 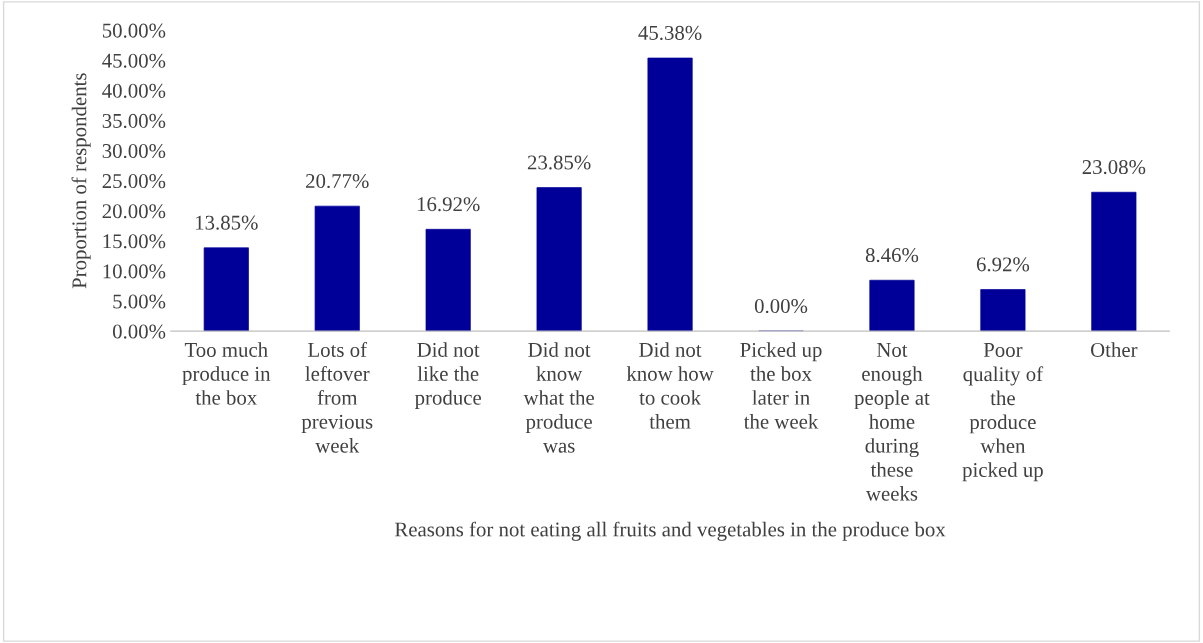 What do you see at coordinates (139, 331) in the screenshot?
I see `y-tick-label: 0.00%` at bounding box center [139, 331].